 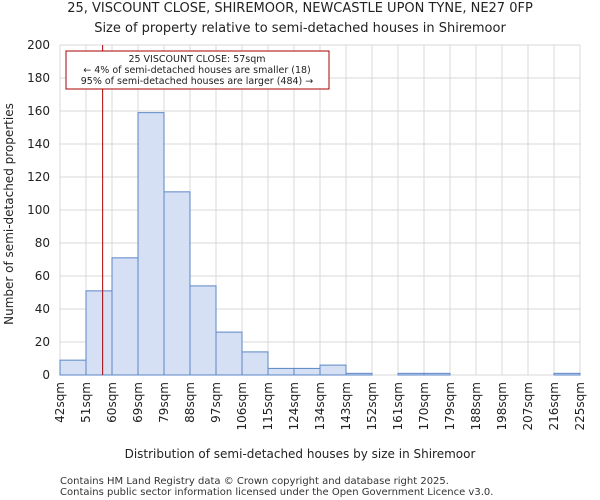 I want to click on x-tick-label: 161sqm, so click(x=398, y=406).